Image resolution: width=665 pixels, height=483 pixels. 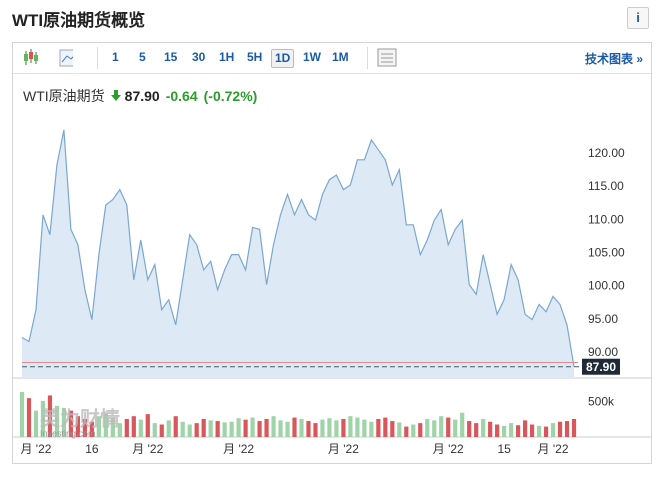 I want to click on toolbar: 1 5 15 30 1H 5H 1D 1W 1M 技术图表 », so click(x=332, y=58).